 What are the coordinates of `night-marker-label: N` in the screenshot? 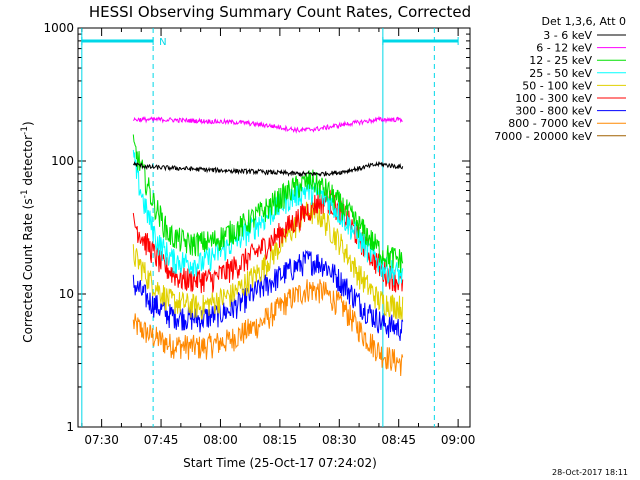 It's located at (162, 42).